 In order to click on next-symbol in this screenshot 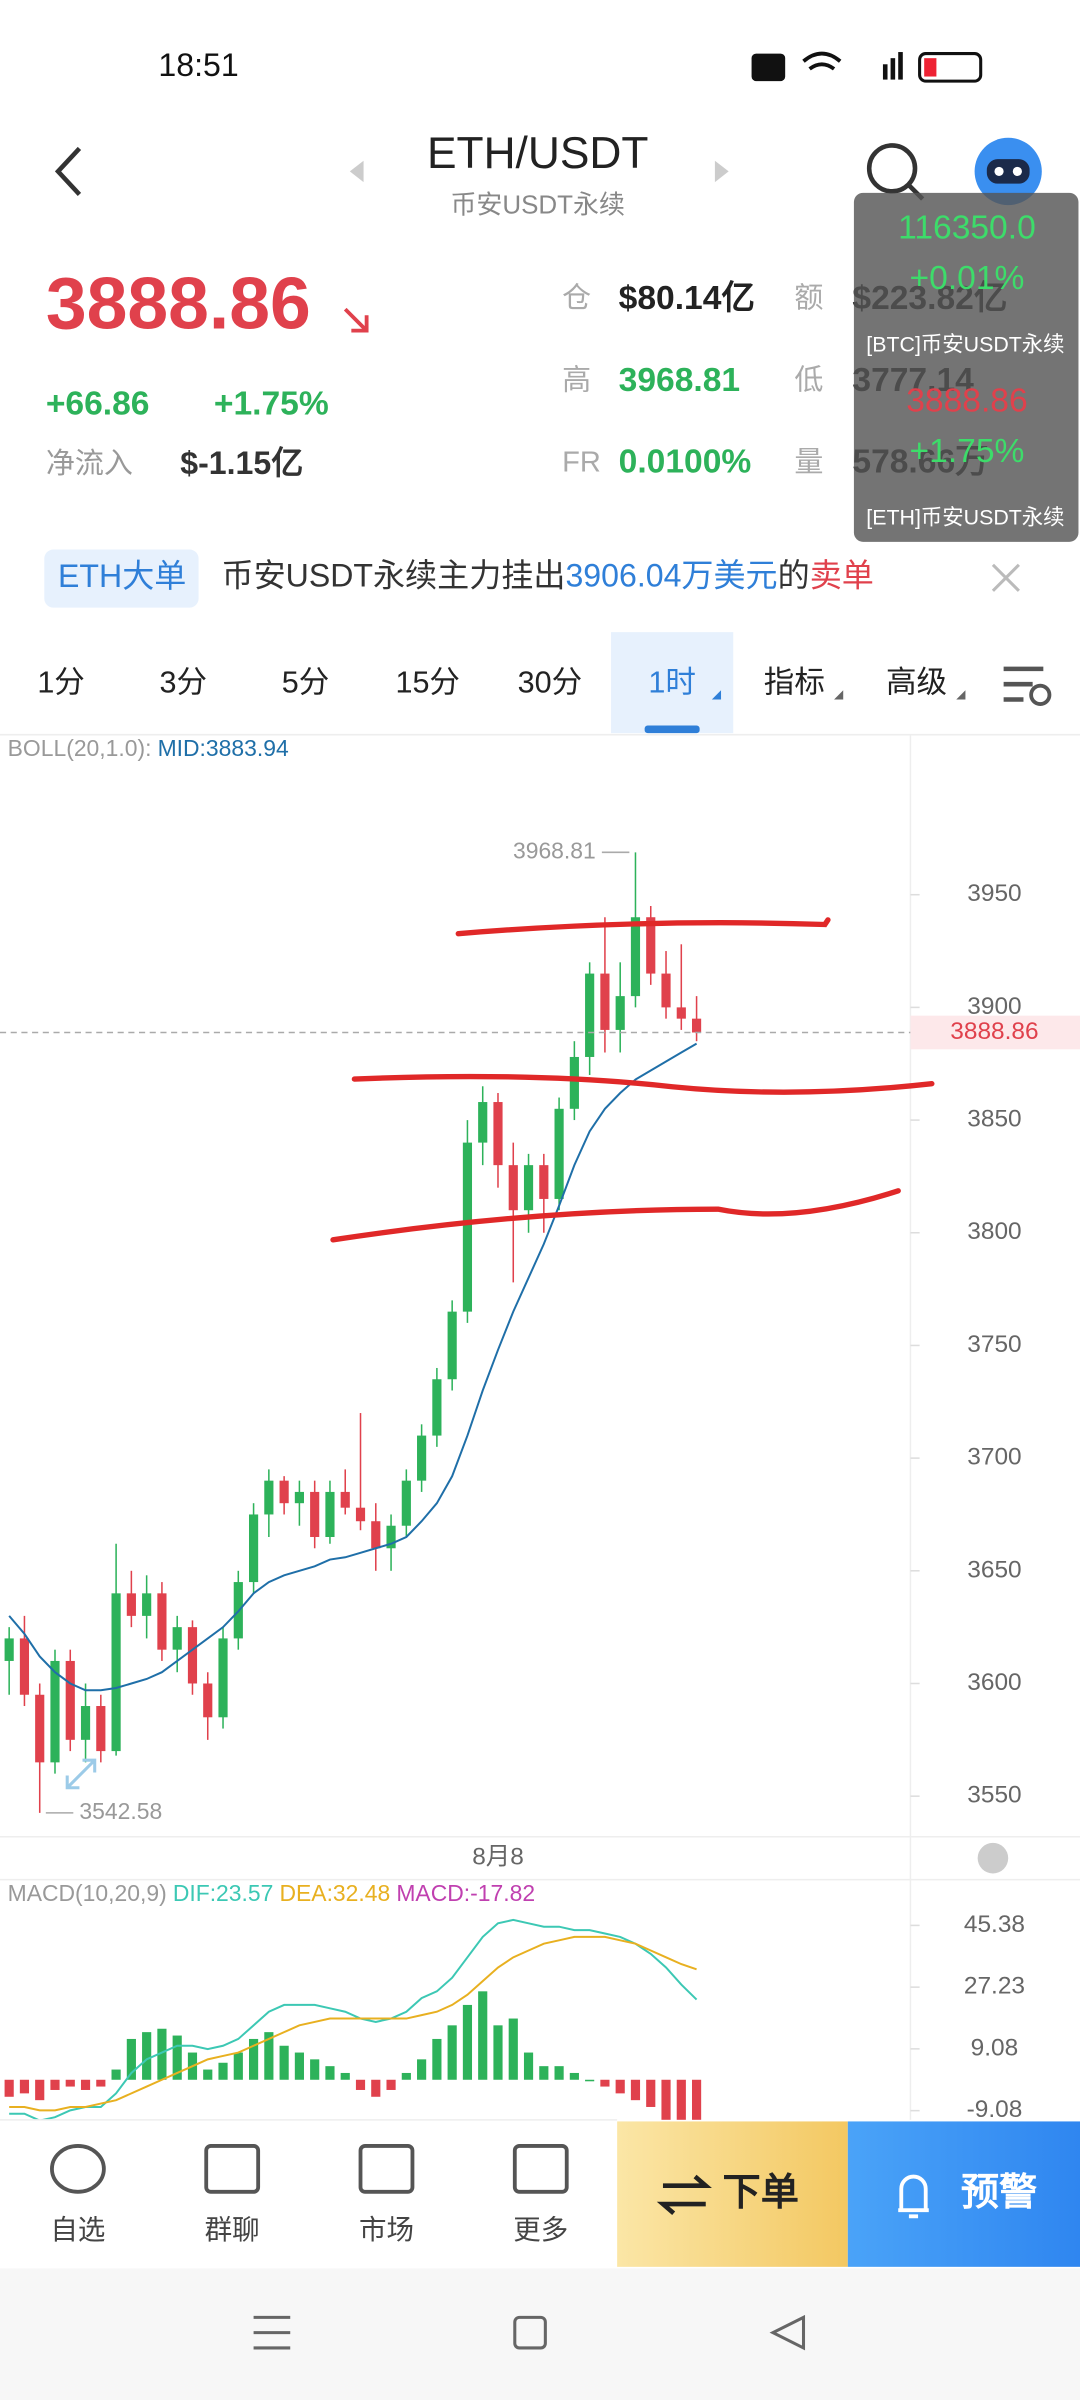, I will do `click(721, 171)`.